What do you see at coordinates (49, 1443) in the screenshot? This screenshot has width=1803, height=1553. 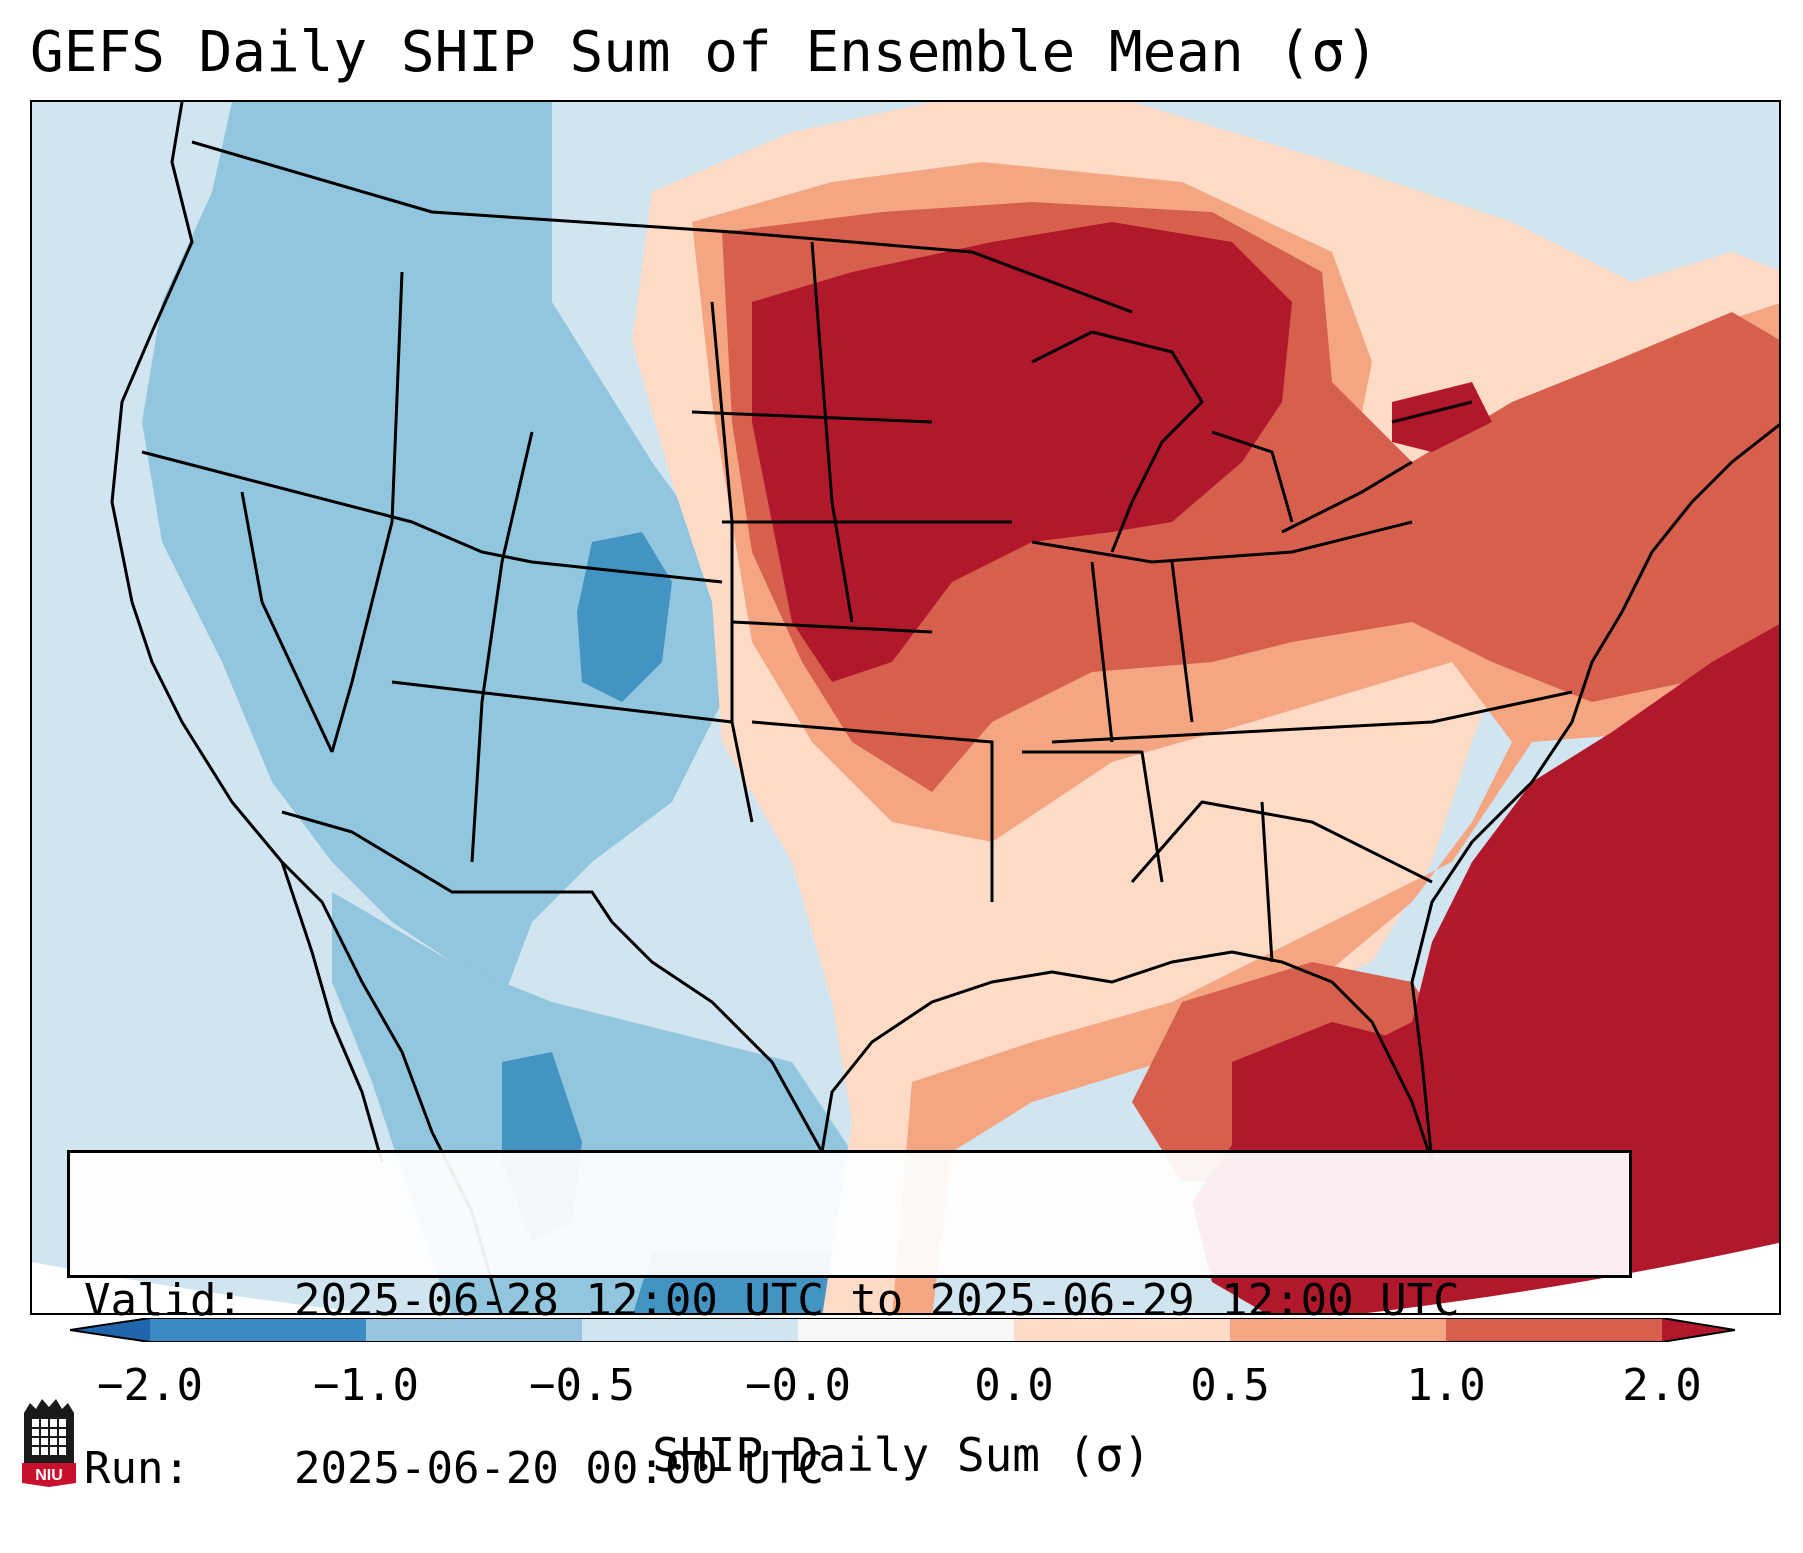 I see `niu-logo: NIU` at bounding box center [49, 1443].